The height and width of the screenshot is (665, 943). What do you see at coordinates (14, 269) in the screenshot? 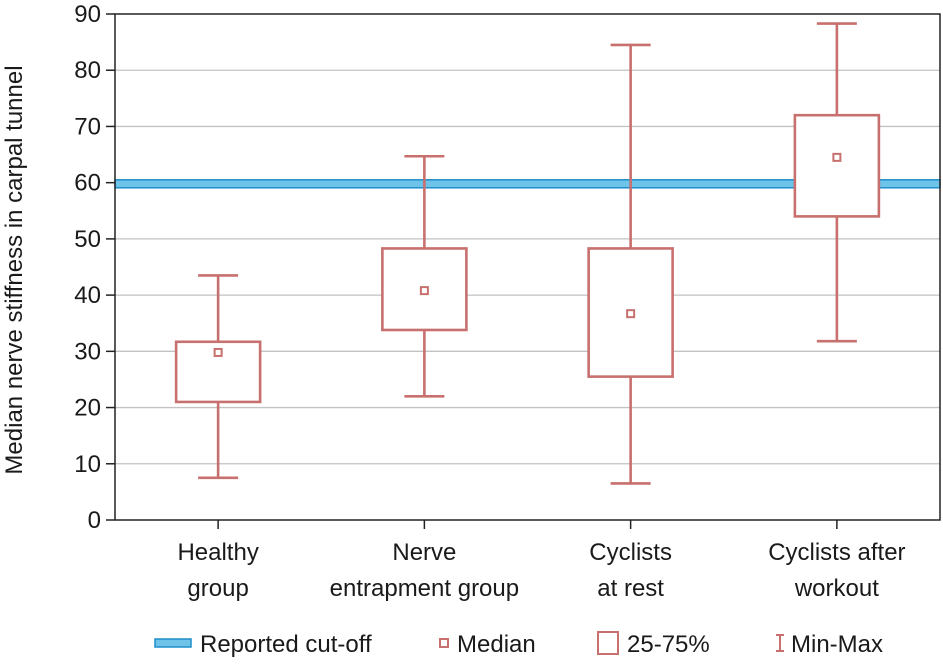
I see `y-axis-label: Median nerve stiffness in carpal tunnel` at bounding box center [14, 269].